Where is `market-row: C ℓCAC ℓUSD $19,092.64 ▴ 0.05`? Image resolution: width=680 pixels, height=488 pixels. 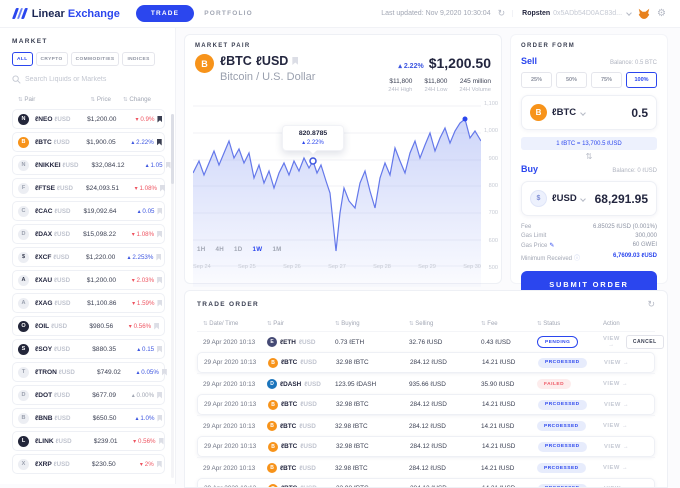
market-row: C ℓCAC ℓUSD $19,092.64 ▴ 0.05 is located at coordinates (88, 211).